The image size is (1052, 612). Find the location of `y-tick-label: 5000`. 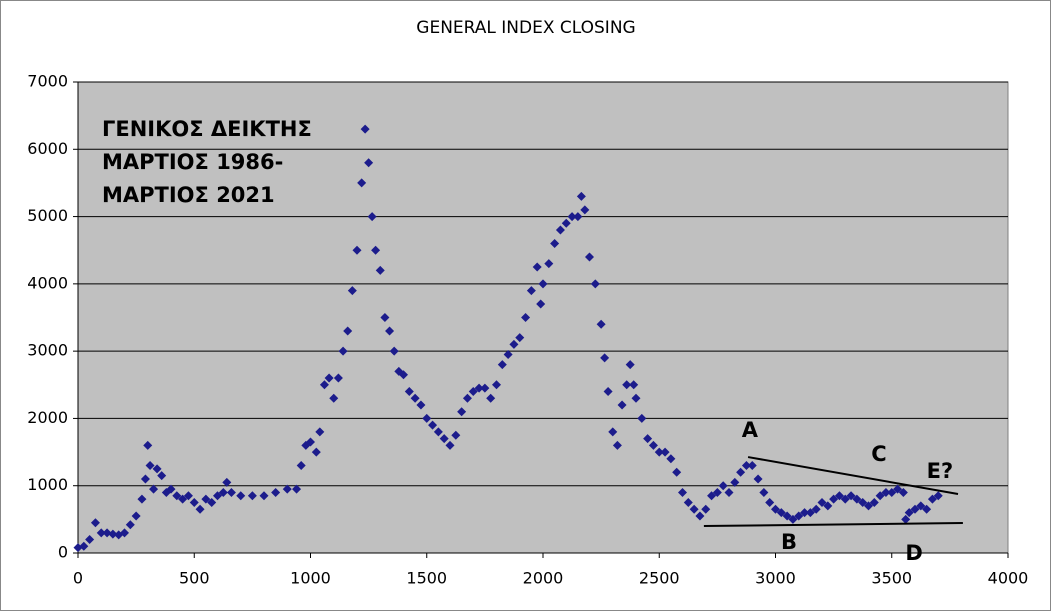

y-tick-label: 5000 is located at coordinates (47, 215).